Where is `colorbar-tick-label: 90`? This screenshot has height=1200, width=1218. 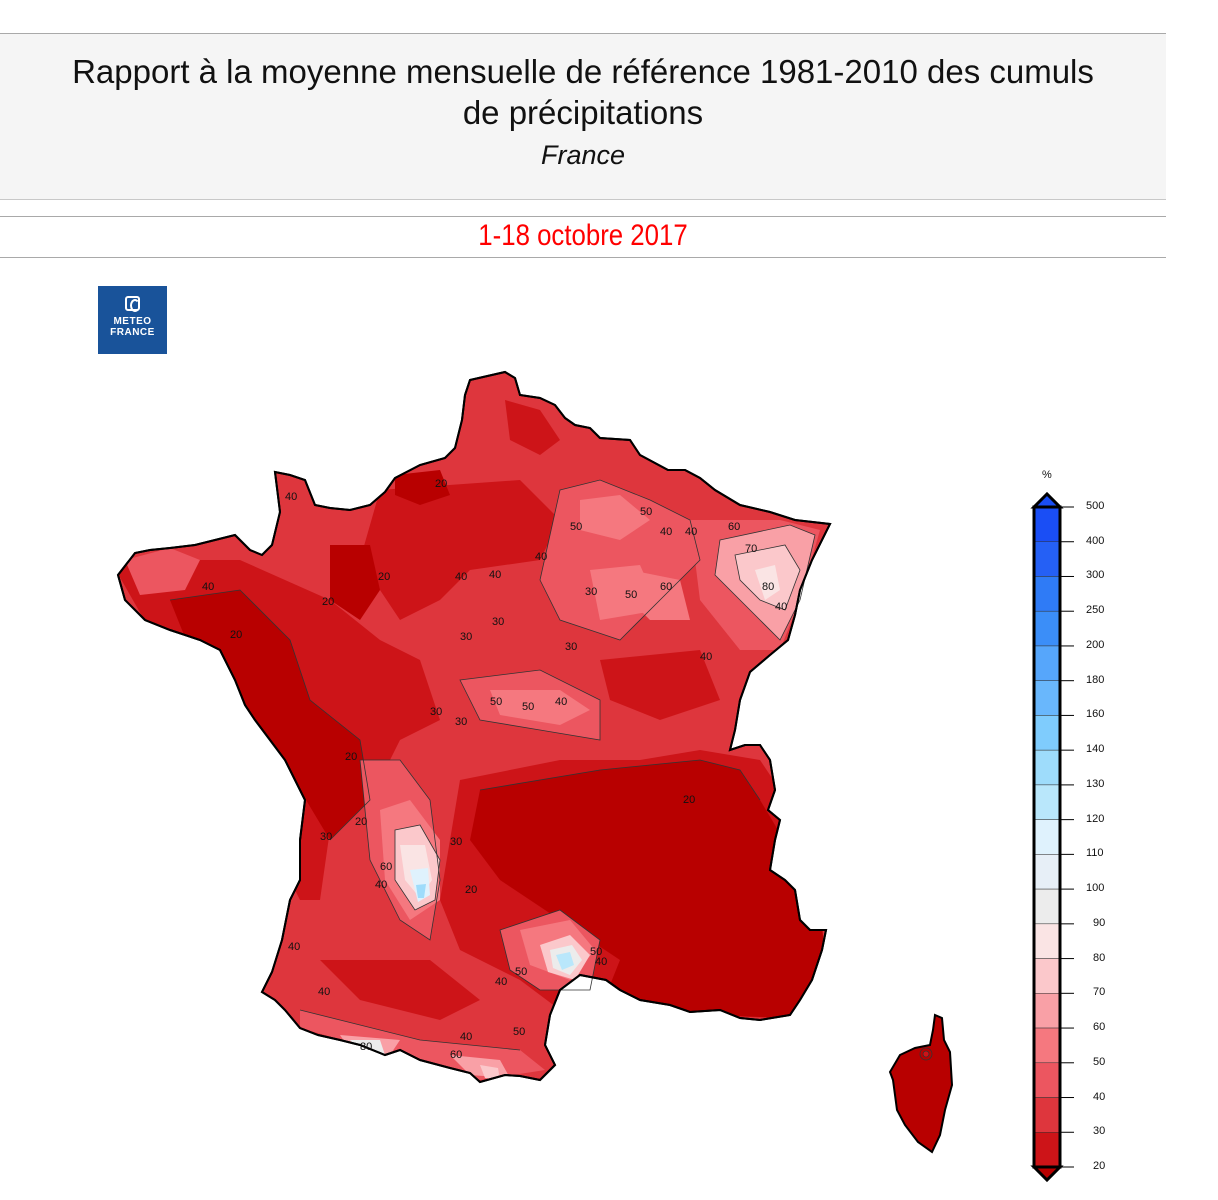
colorbar-tick-label: 90 is located at coordinates (1099, 922).